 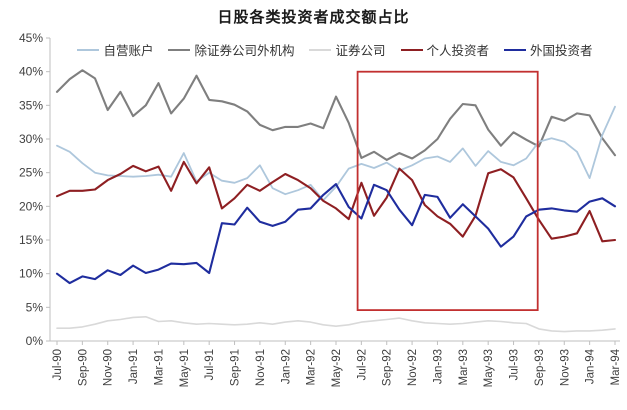 I want to click on x-axis-label: Jan-91, so click(x=134, y=366).